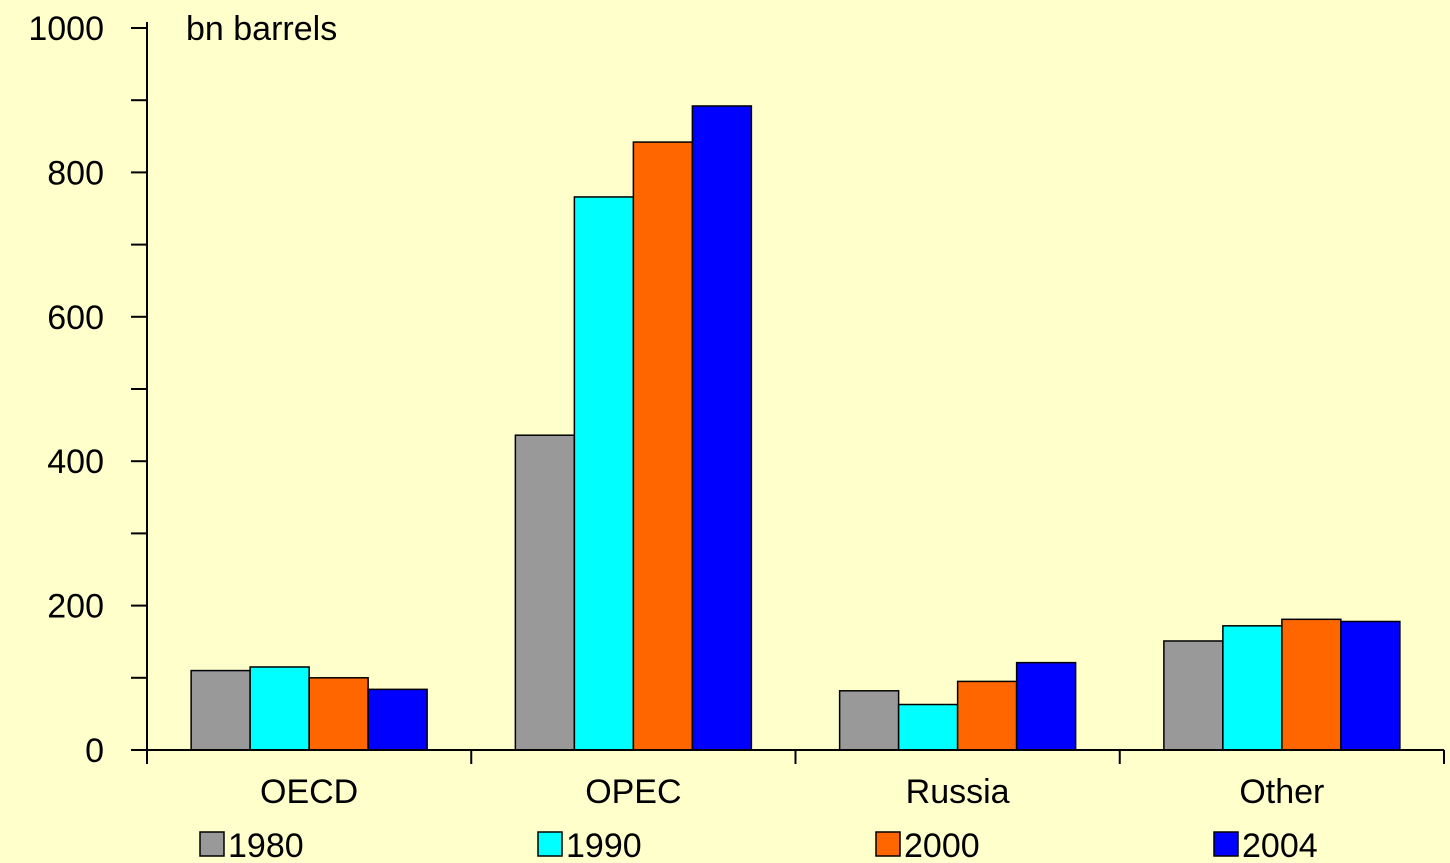 The image size is (1450, 863). Describe the element at coordinates (942, 845) in the screenshot. I see `legend-label: 2000` at that location.